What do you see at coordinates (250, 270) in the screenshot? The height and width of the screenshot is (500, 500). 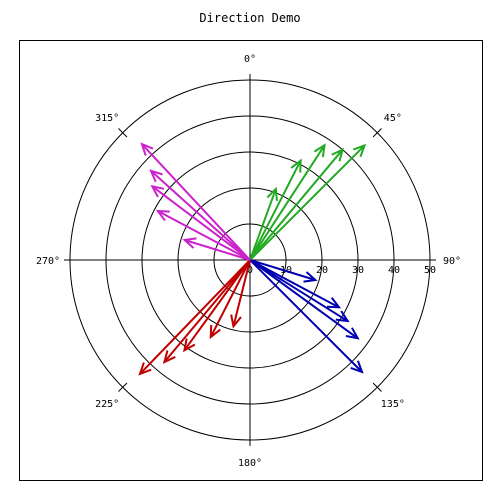 I see `radial-tick-label: 0` at bounding box center [250, 270].